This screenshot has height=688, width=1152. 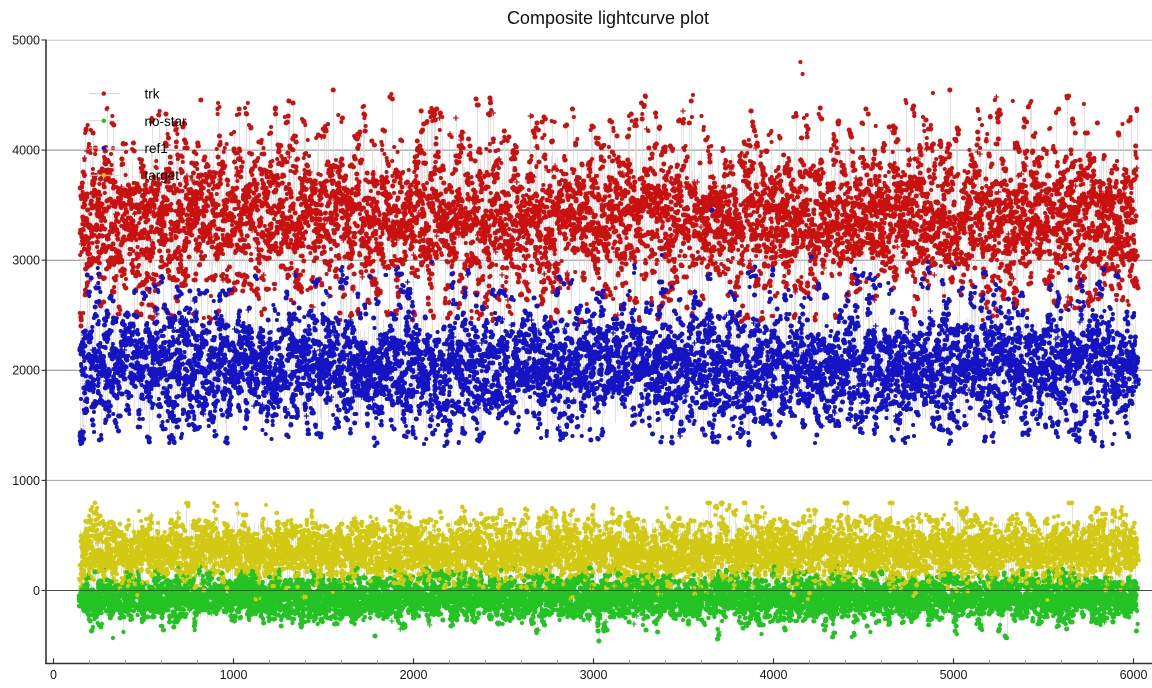 I want to click on svg-text: Composite lightcurve plot, so click(x=608, y=18).